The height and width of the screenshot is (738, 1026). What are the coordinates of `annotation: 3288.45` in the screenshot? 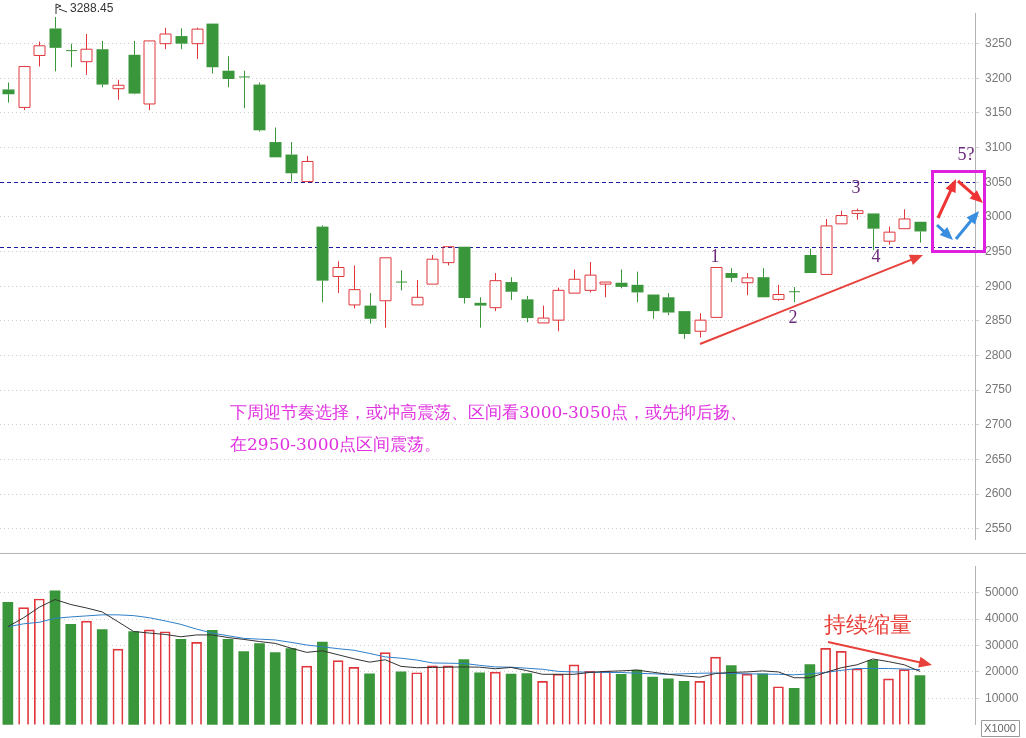 It's located at (92, 8).